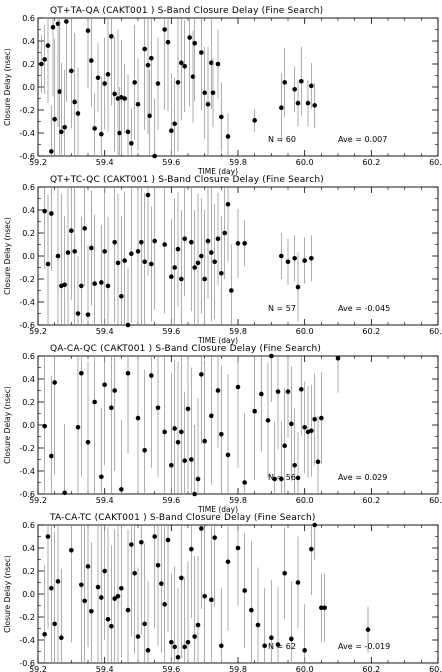  I want to click on average-label: Ave = -0.019, so click(364, 646).